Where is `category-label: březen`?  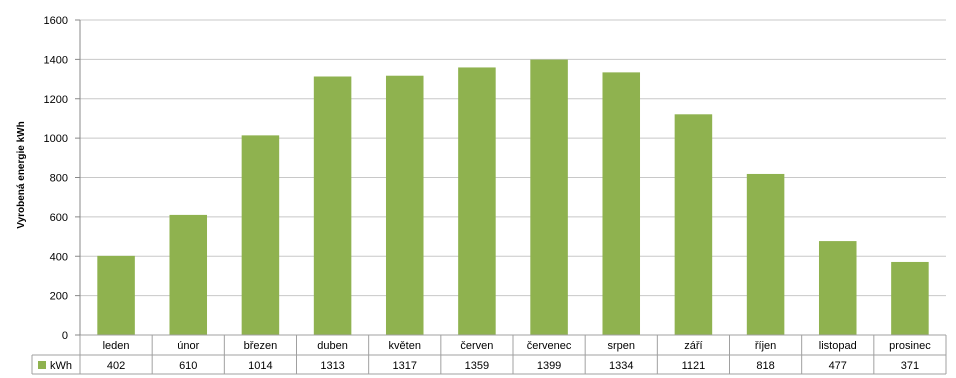
category-label: březen is located at coordinates (261, 346).